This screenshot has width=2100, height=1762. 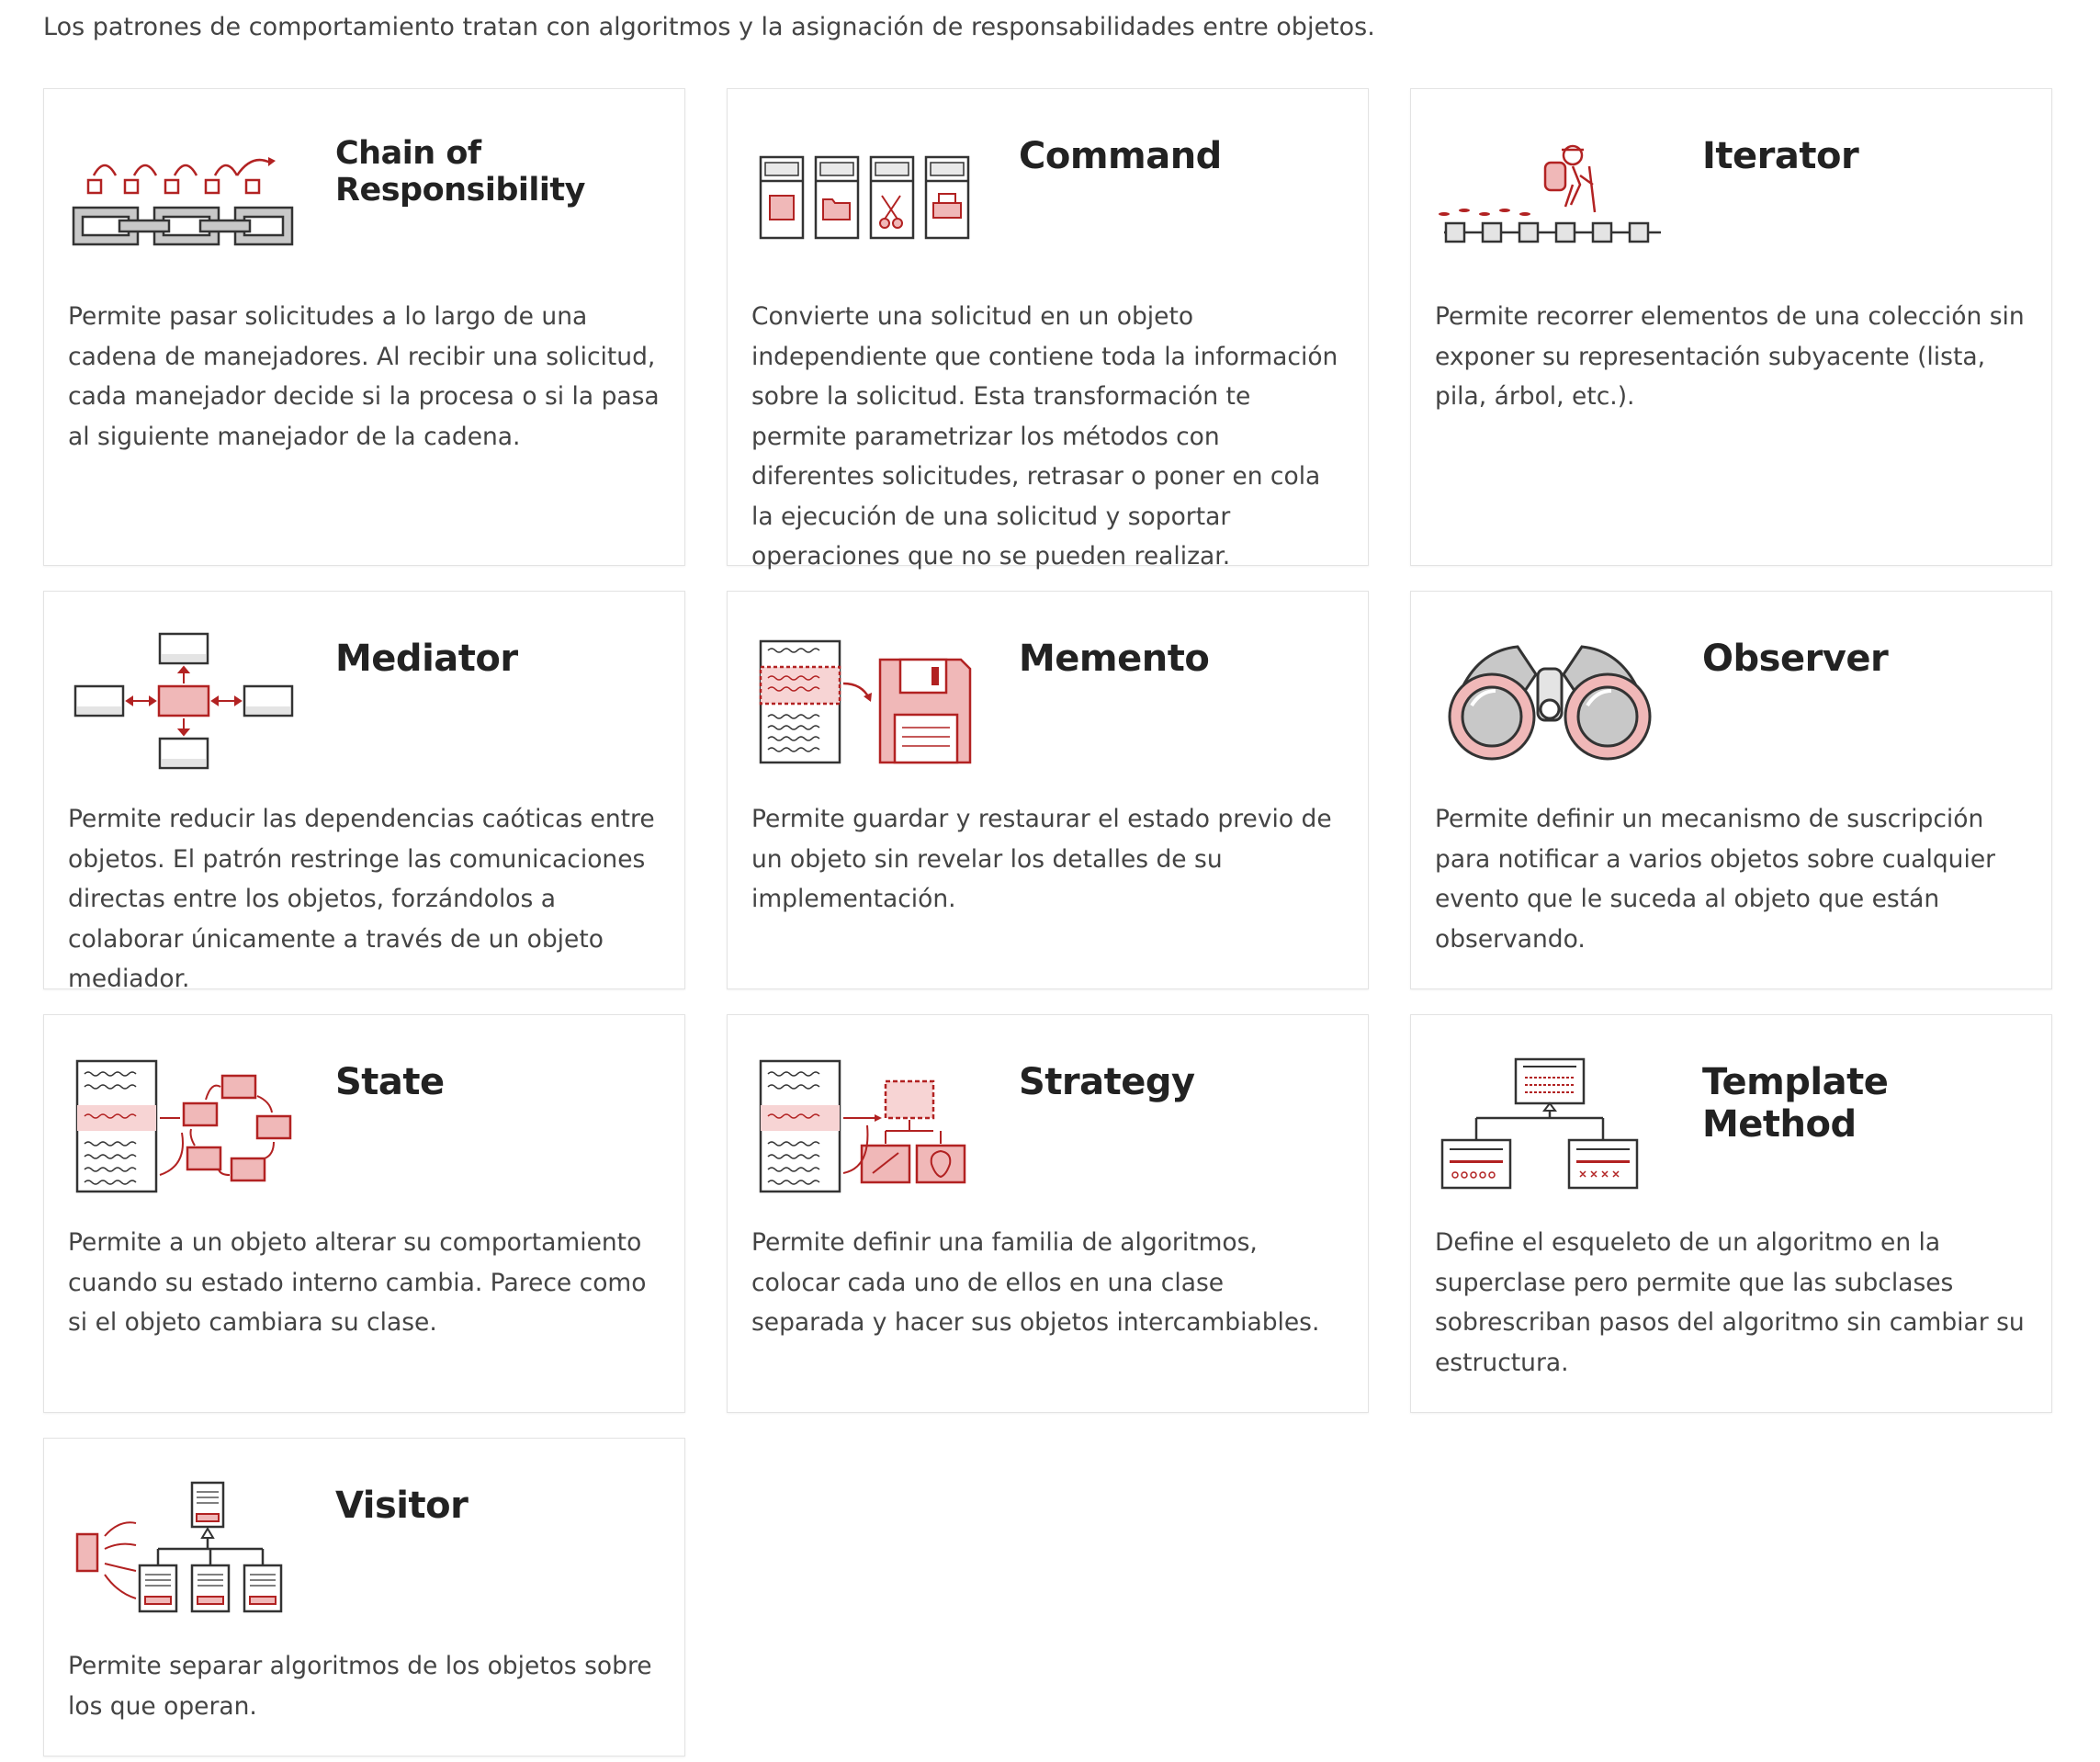 I want to click on pattern-title: Mediator, so click(x=426, y=659).